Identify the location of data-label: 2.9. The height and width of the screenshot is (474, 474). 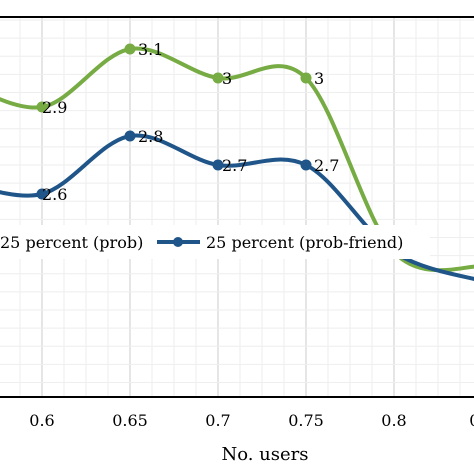
(54, 107).